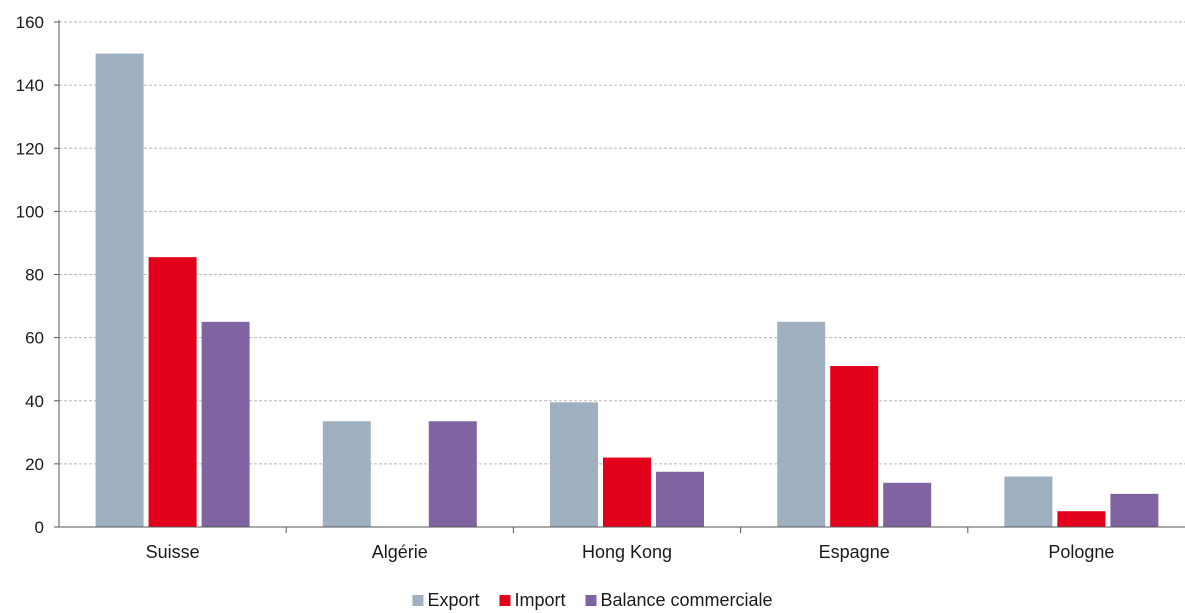 Image resolution: width=1185 pixels, height=613 pixels. I want to click on x-category-label: Pologne, so click(1081, 552).